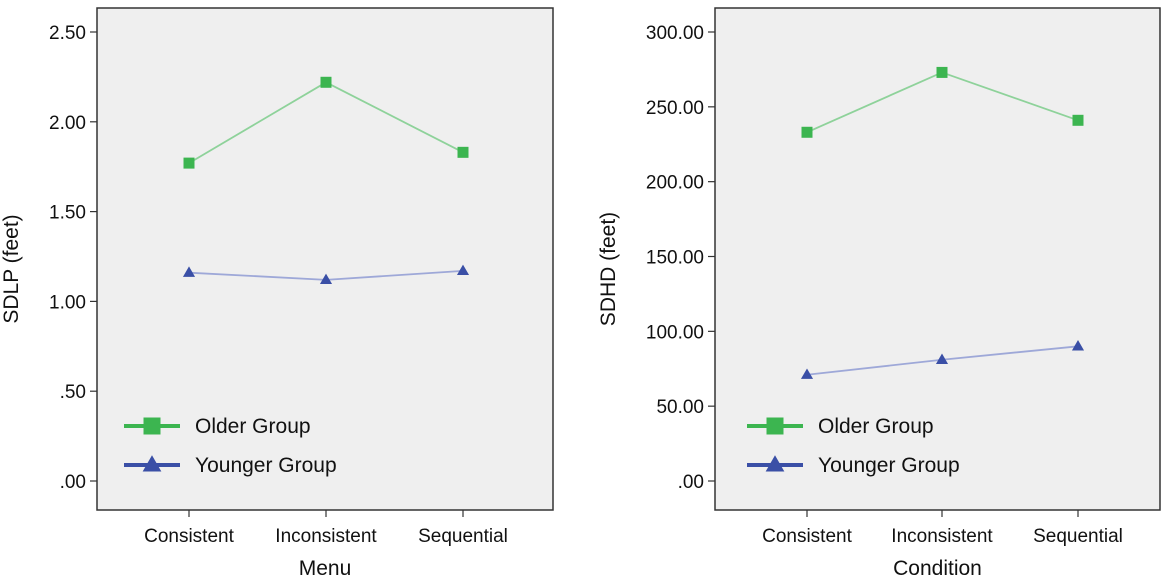 This screenshot has height=582, width=1171. What do you see at coordinates (675, 183) in the screenshot?
I see `y-tick-label: 200.00` at bounding box center [675, 183].